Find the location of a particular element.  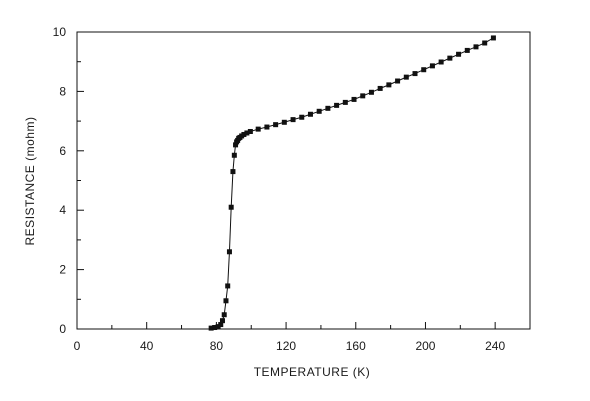

y-tick-label: 6 is located at coordinates (62, 151).